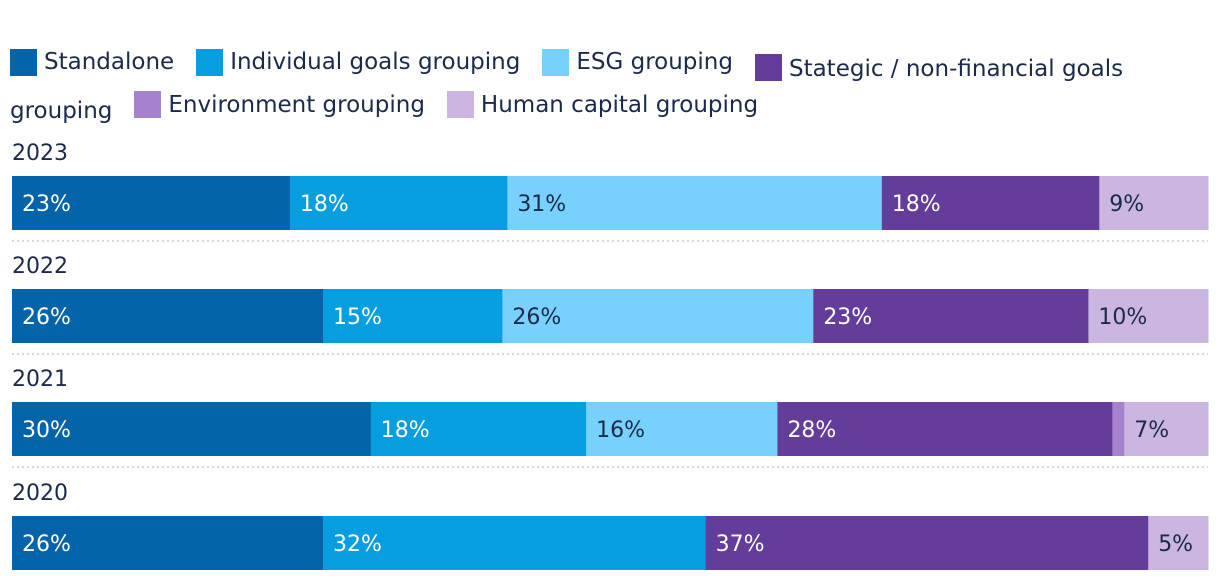  Describe the element at coordinates (916, 204) in the screenshot. I see `bar-label-2023-stategic-non-financial-goals-grouping: 18%` at that location.